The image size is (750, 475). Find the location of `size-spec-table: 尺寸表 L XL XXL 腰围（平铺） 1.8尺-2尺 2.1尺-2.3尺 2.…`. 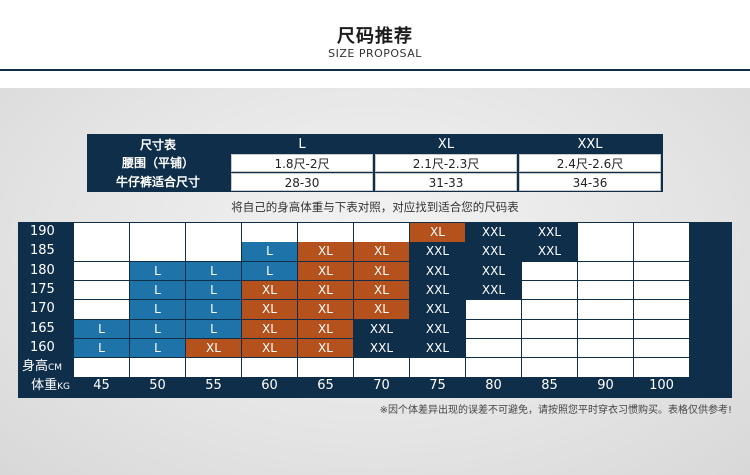

size-spec-table: 尺寸表 L XL XXL 腰围（平铺） 1.8尺-2尺 2.1尺-2.3尺 2.… is located at coordinates (375, 163).